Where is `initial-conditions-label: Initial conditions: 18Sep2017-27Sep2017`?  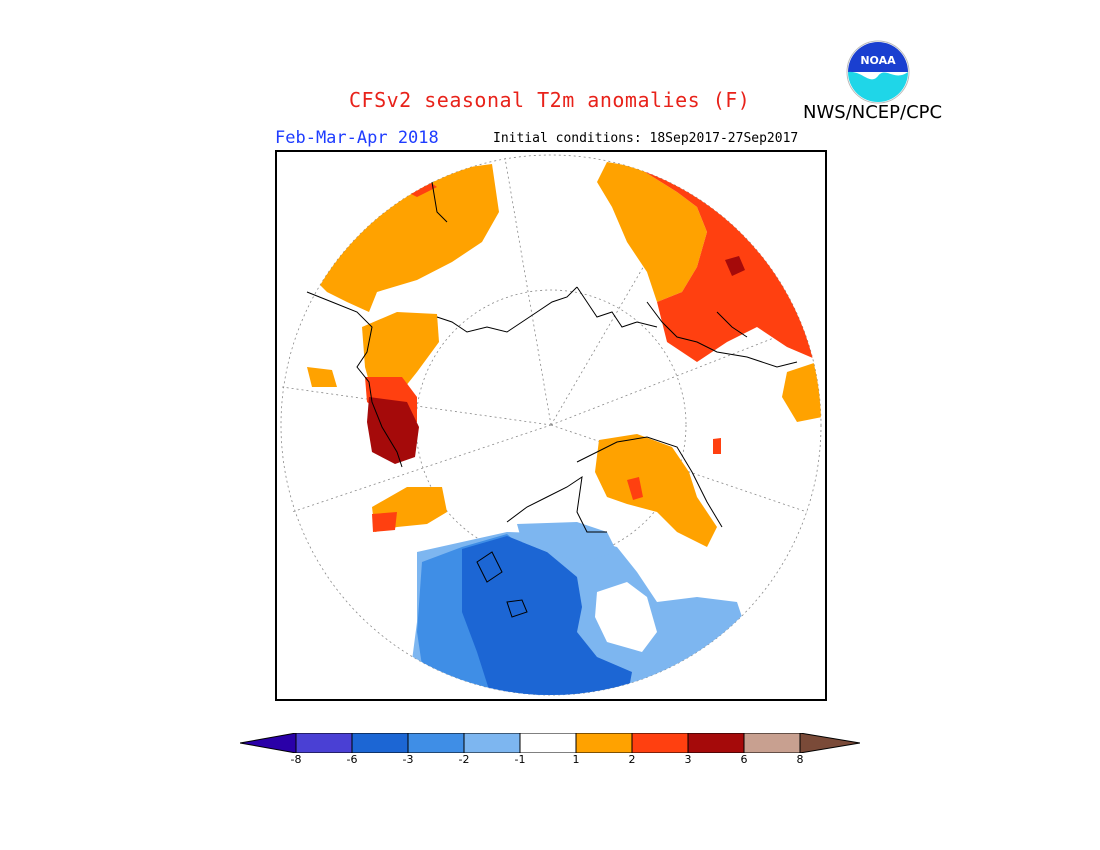 initial-conditions-label: Initial conditions: 18Sep2017-27Sep2017 is located at coordinates (646, 138).